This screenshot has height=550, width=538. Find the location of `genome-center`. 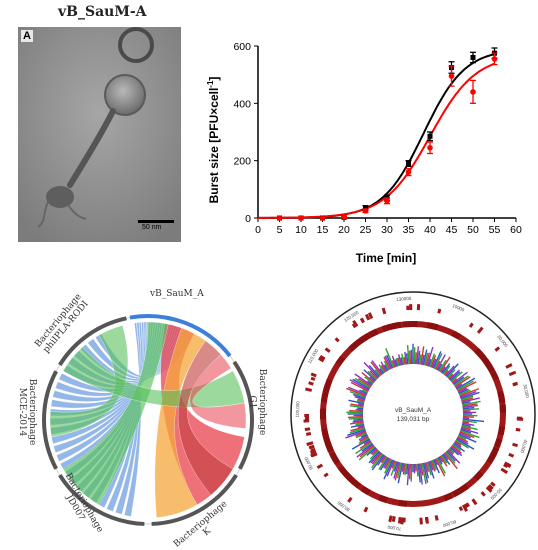

genome-center is located at coordinates (413, 414).